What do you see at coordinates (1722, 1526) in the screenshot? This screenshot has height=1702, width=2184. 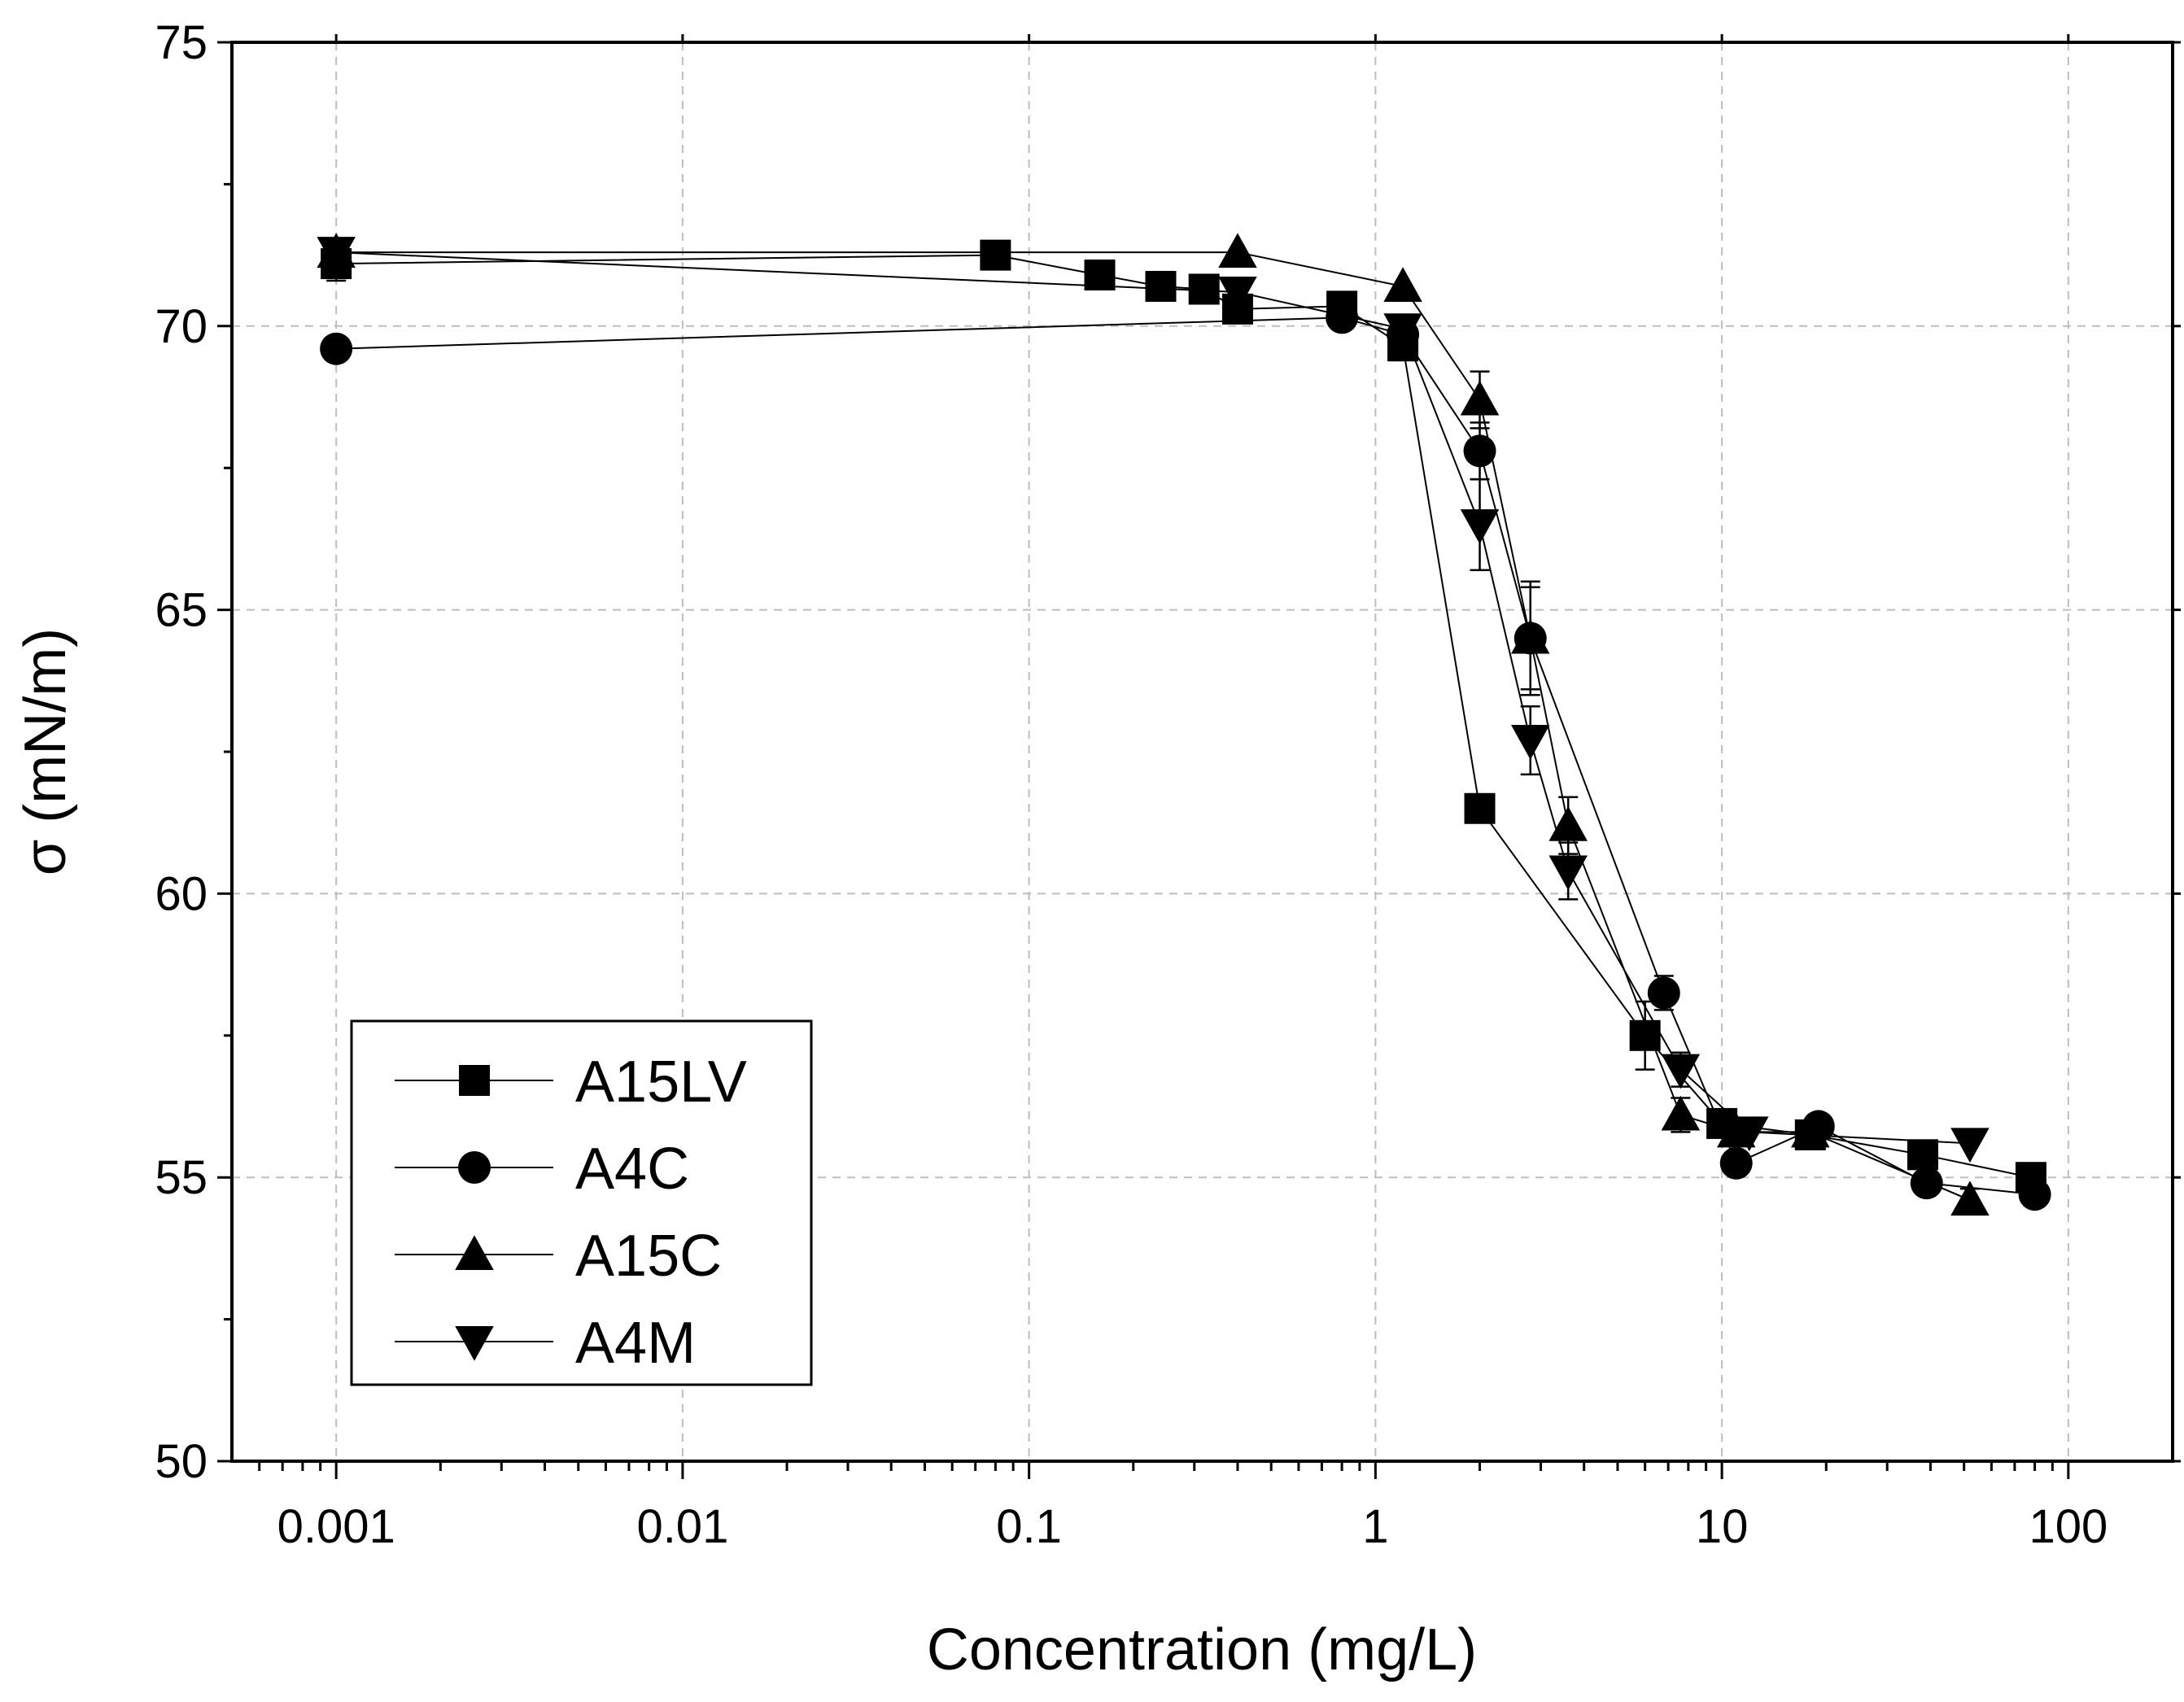 I see `x-tick-label: 10` at bounding box center [1722, 1526].